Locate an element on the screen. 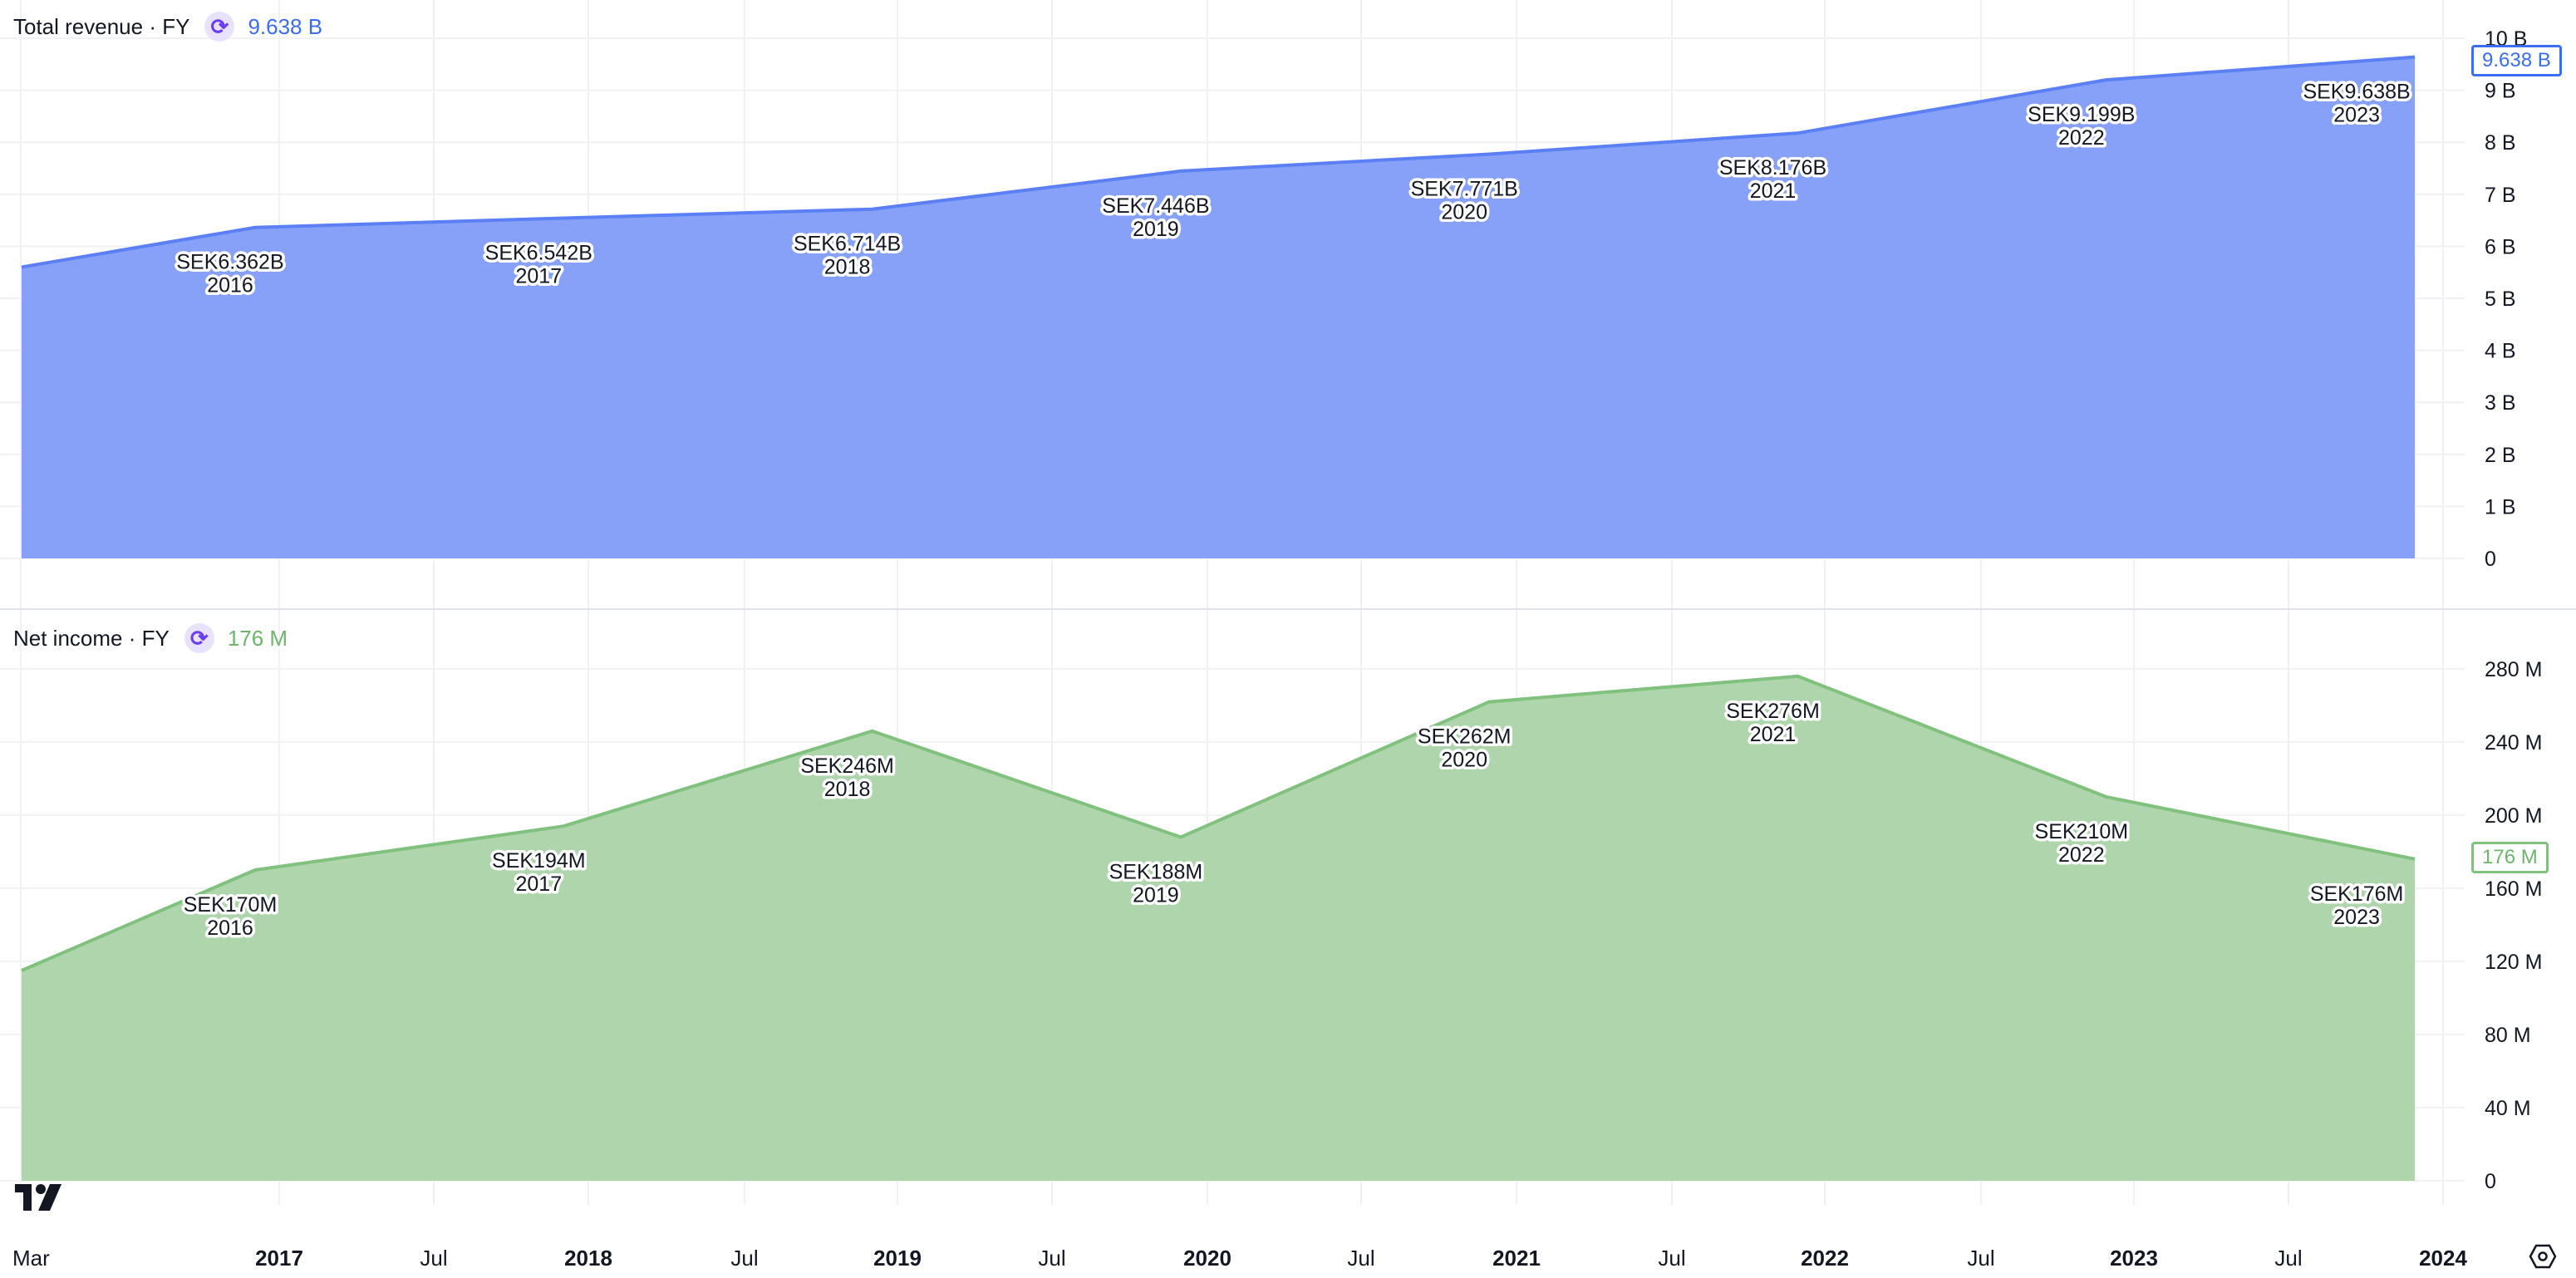 Image resolution: width=2576 pixels, height=1278 pixels. x-tick-label: 2018 is located at coordinates (588, 1258).